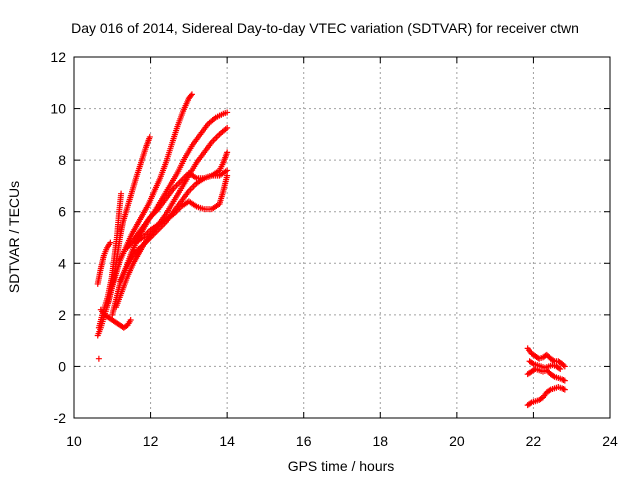 This screenshot has width=640, height=480. Describe the element at coordinates (304, 441) in the screenshot. I see `x-tick-label: 16` at that location.